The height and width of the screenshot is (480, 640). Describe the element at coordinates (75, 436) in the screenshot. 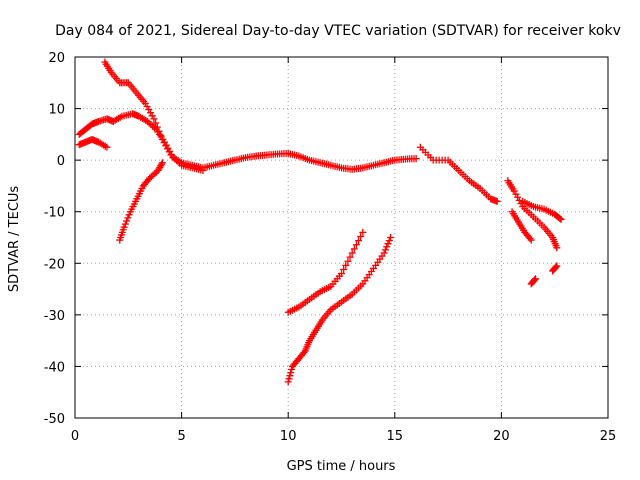

I see `x-tick-label: 0` at that location.